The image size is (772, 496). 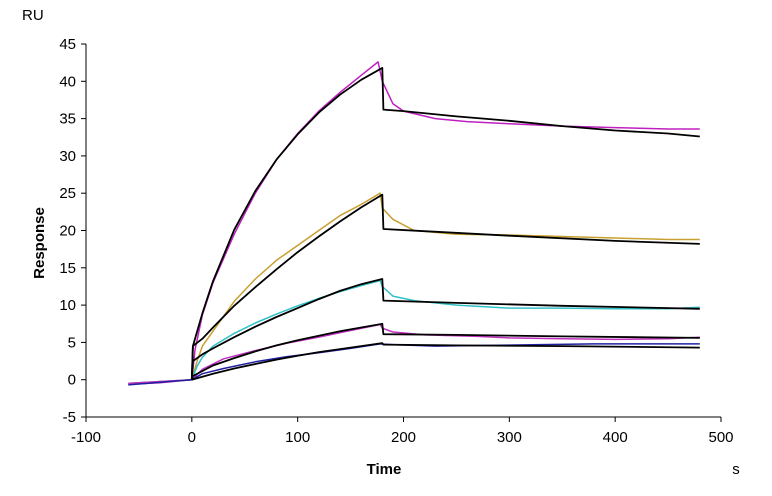 I want to click on y-axis-title: Response, so click(x=39, y=243).